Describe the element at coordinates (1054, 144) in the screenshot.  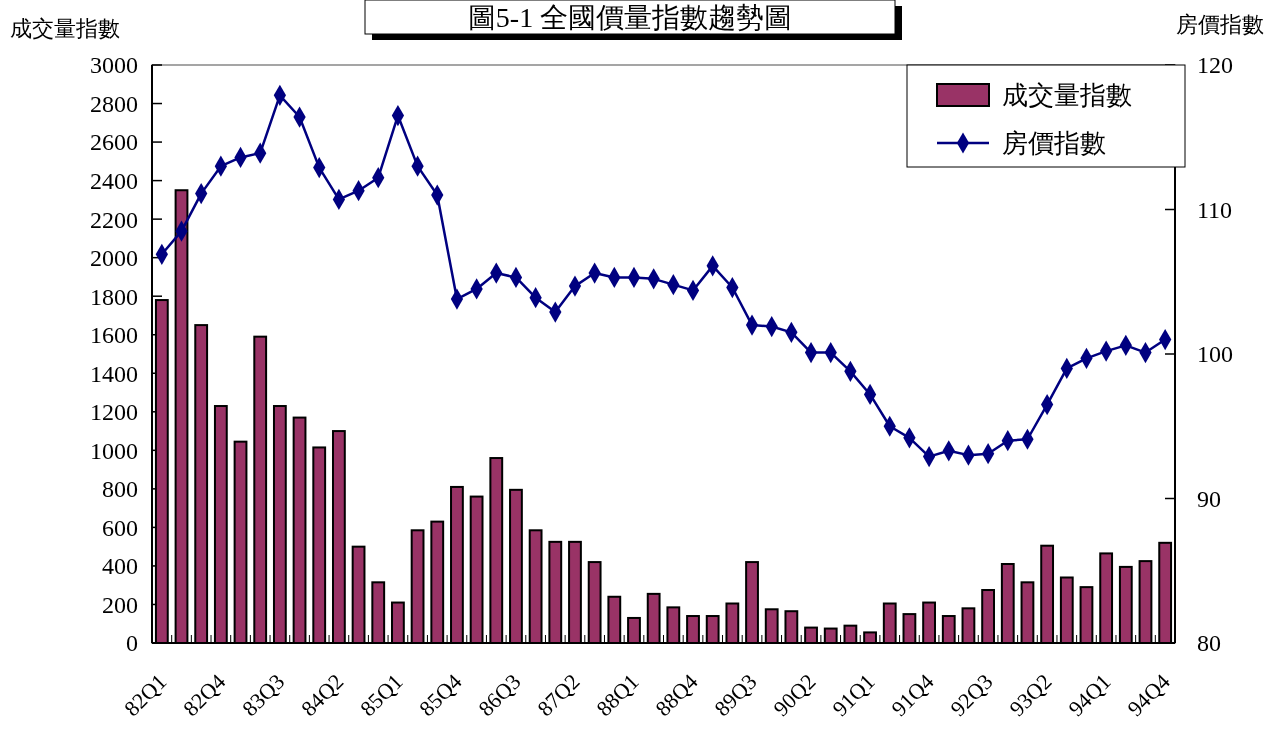
I see `legend-label: 房價指數` at that location.